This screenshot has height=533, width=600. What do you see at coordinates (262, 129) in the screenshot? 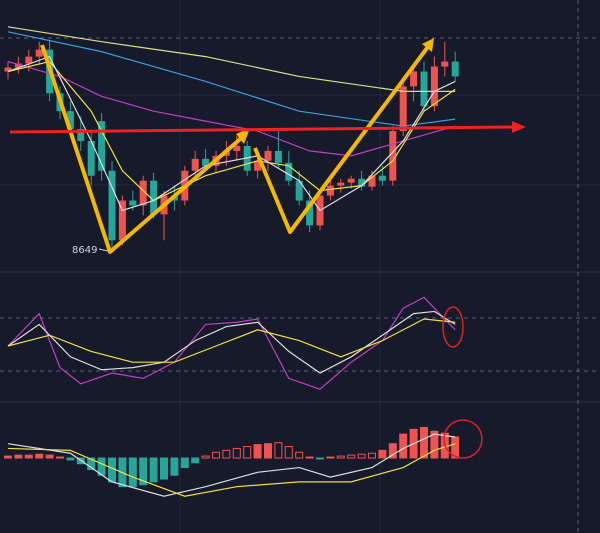
I see `neckline` at bounding box center [262, 129].